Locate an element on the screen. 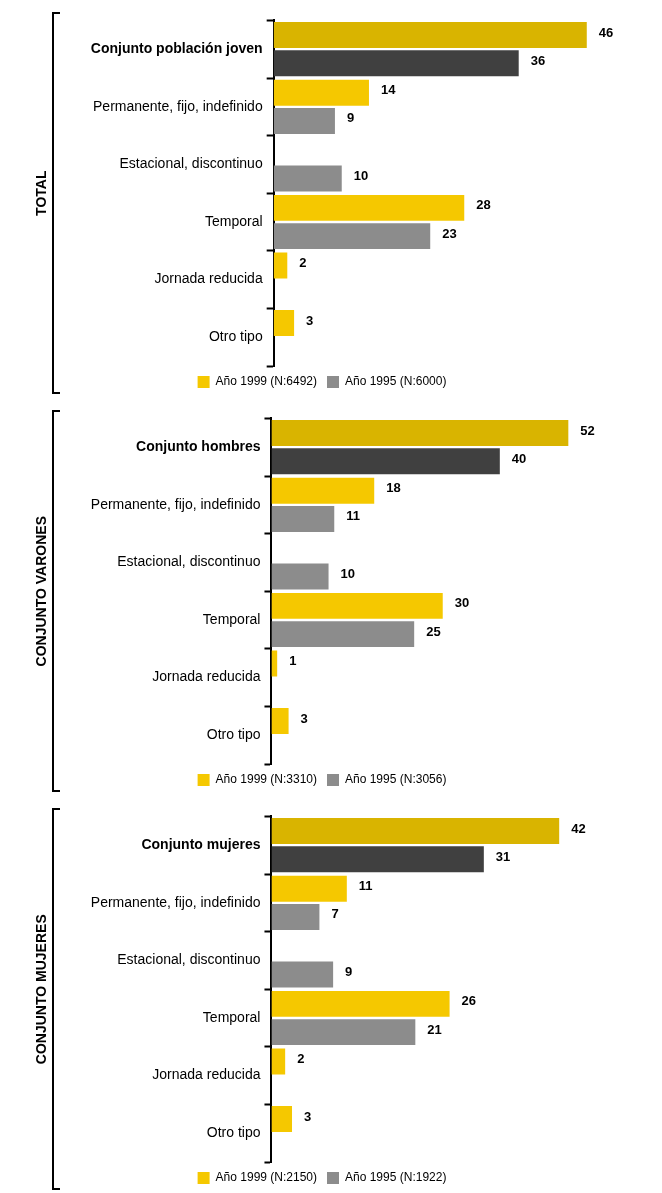  legend-label: Año 1995 (N:6000) is located at coordinates (396, 381).